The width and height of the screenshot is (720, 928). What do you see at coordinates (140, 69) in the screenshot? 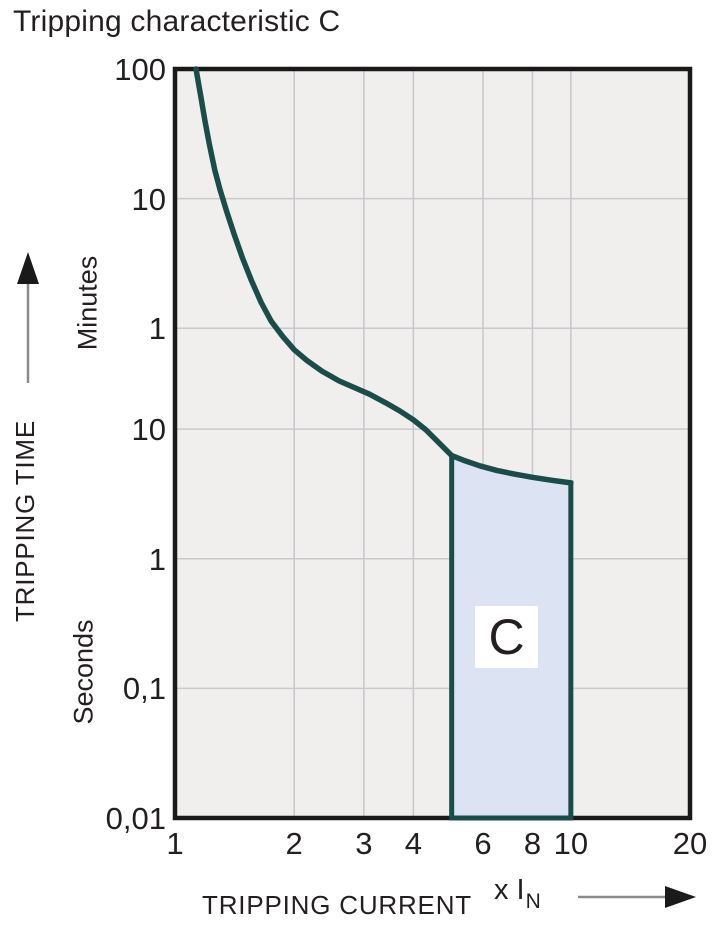
I see `y-tick-label: 100` at bounding box center [140, 69].